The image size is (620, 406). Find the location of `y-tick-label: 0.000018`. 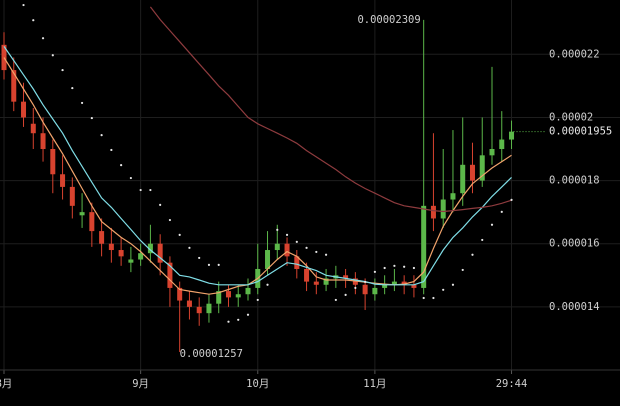

y-tick-label: 0.000018 is located at coordinates (574, 181).